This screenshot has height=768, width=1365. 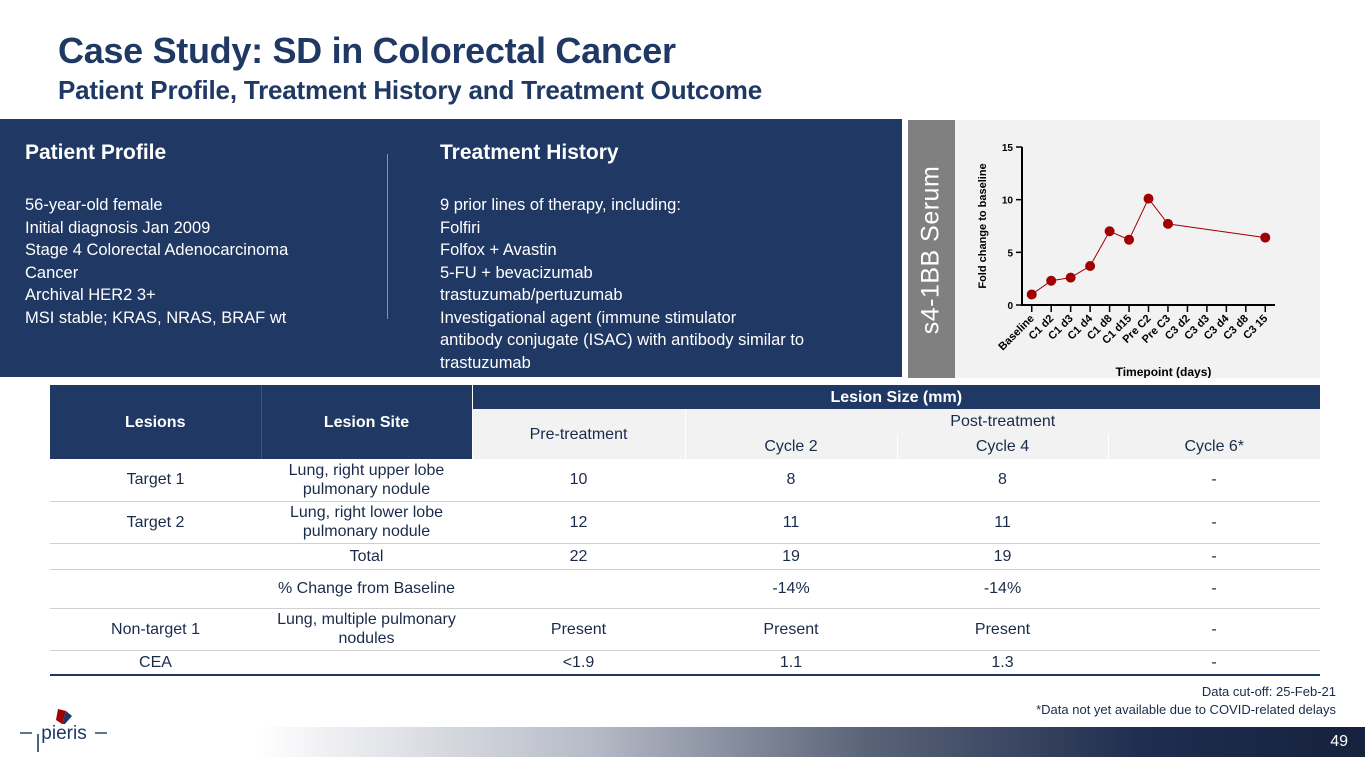 I want to click on page-number: 49, so click(x=1339, y=741).